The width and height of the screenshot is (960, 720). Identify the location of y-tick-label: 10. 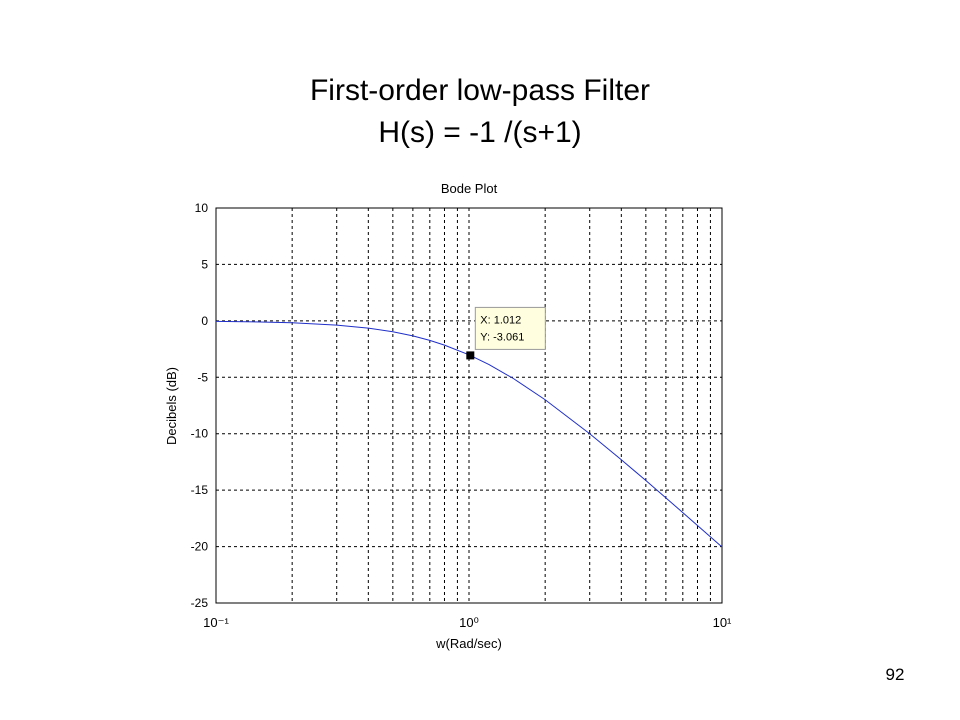
(202, 208).